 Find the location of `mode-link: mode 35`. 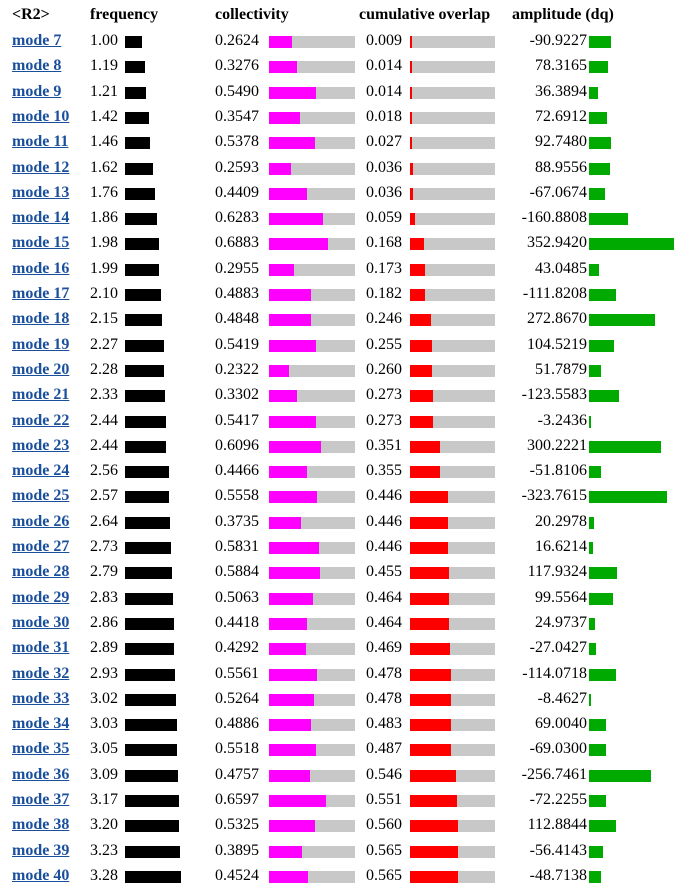

mode-link: mode 35 is located at coordinates (41, 749).